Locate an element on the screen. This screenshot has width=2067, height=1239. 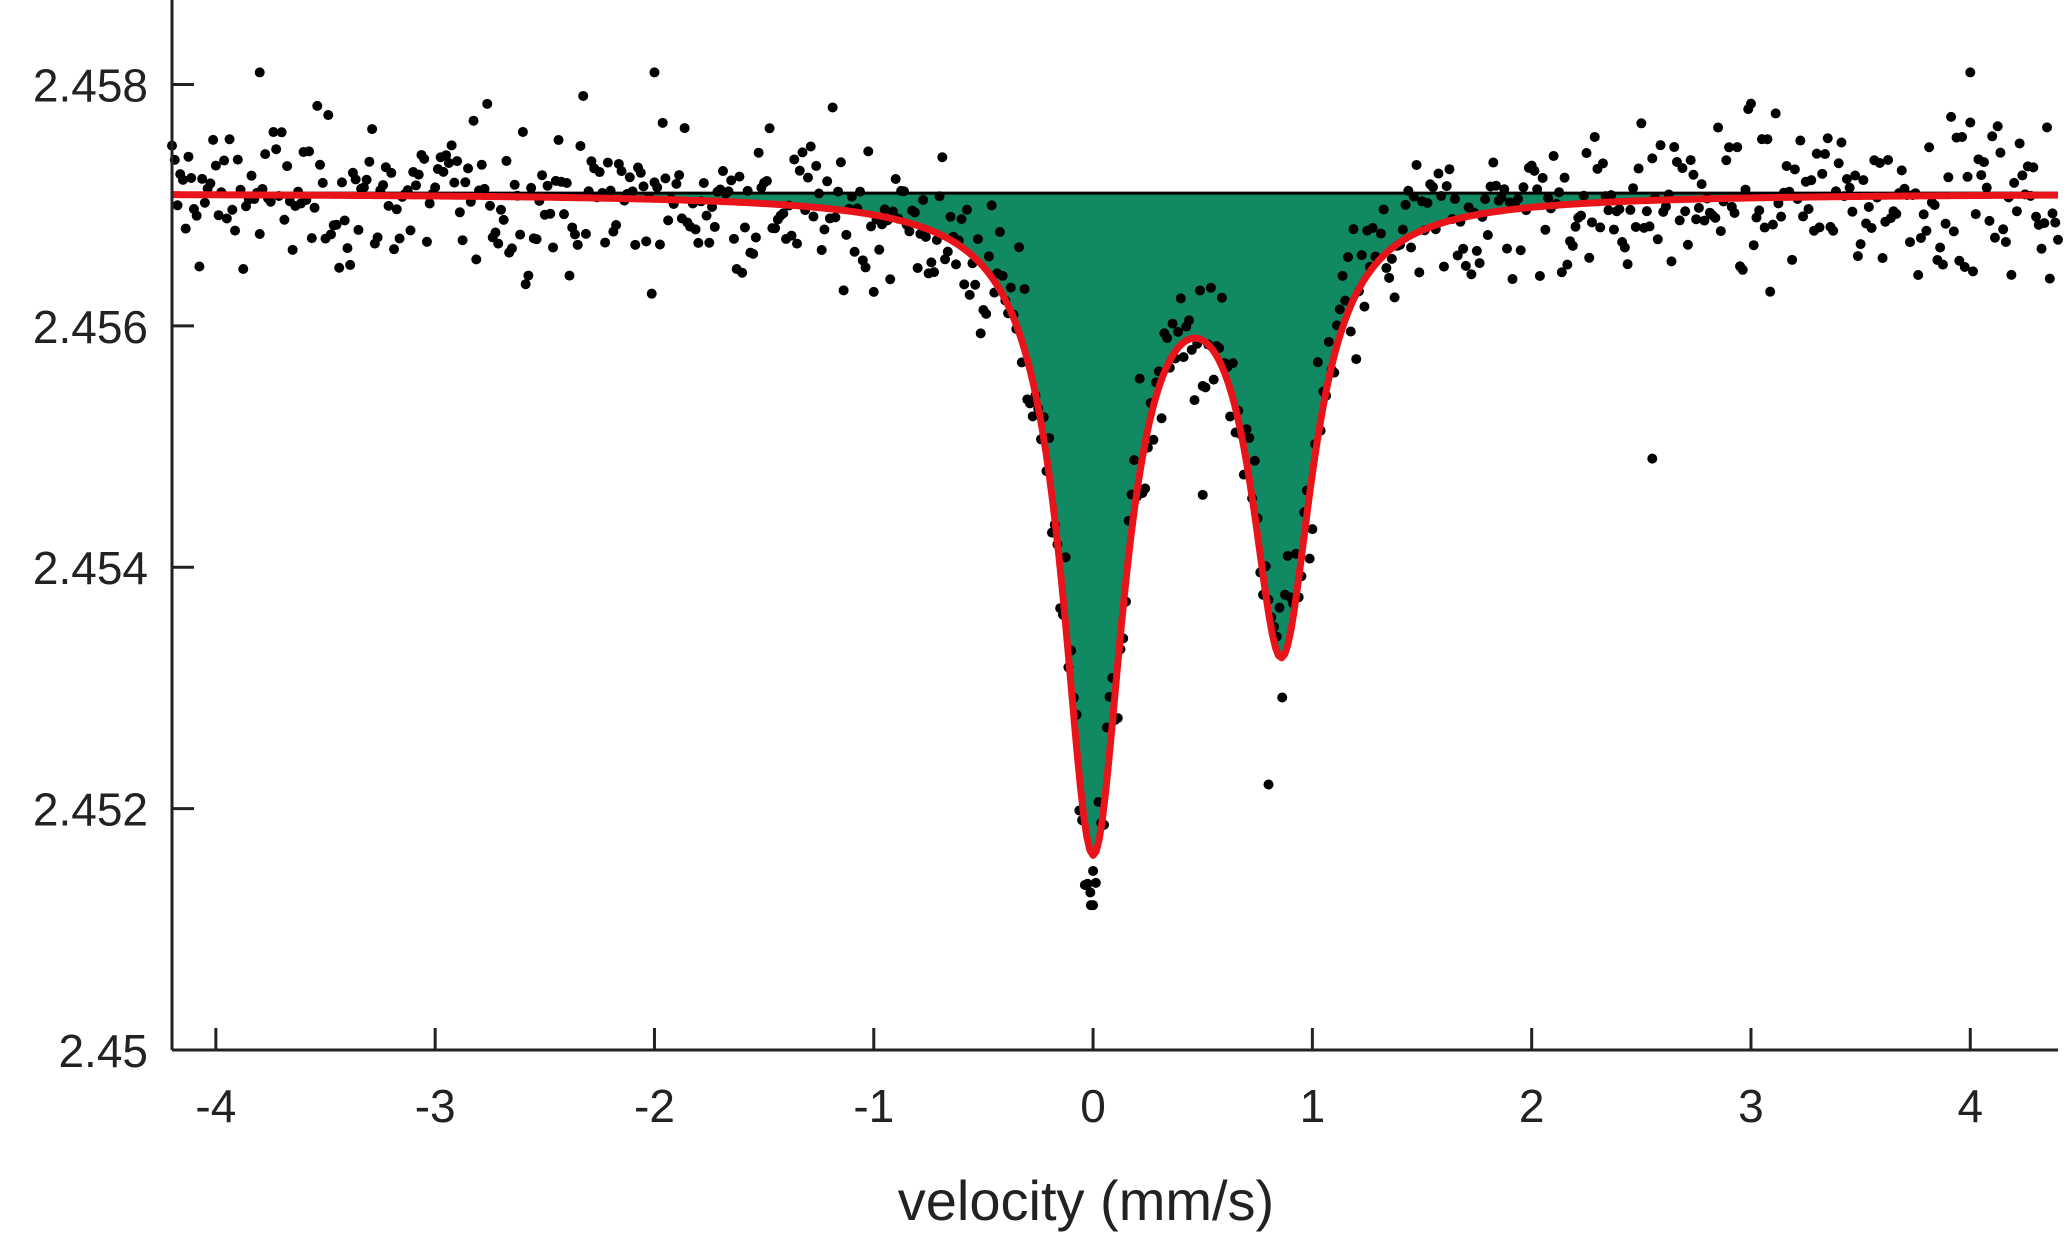
y-tick-label: 2.45 is located at coordinates (103, 1051).